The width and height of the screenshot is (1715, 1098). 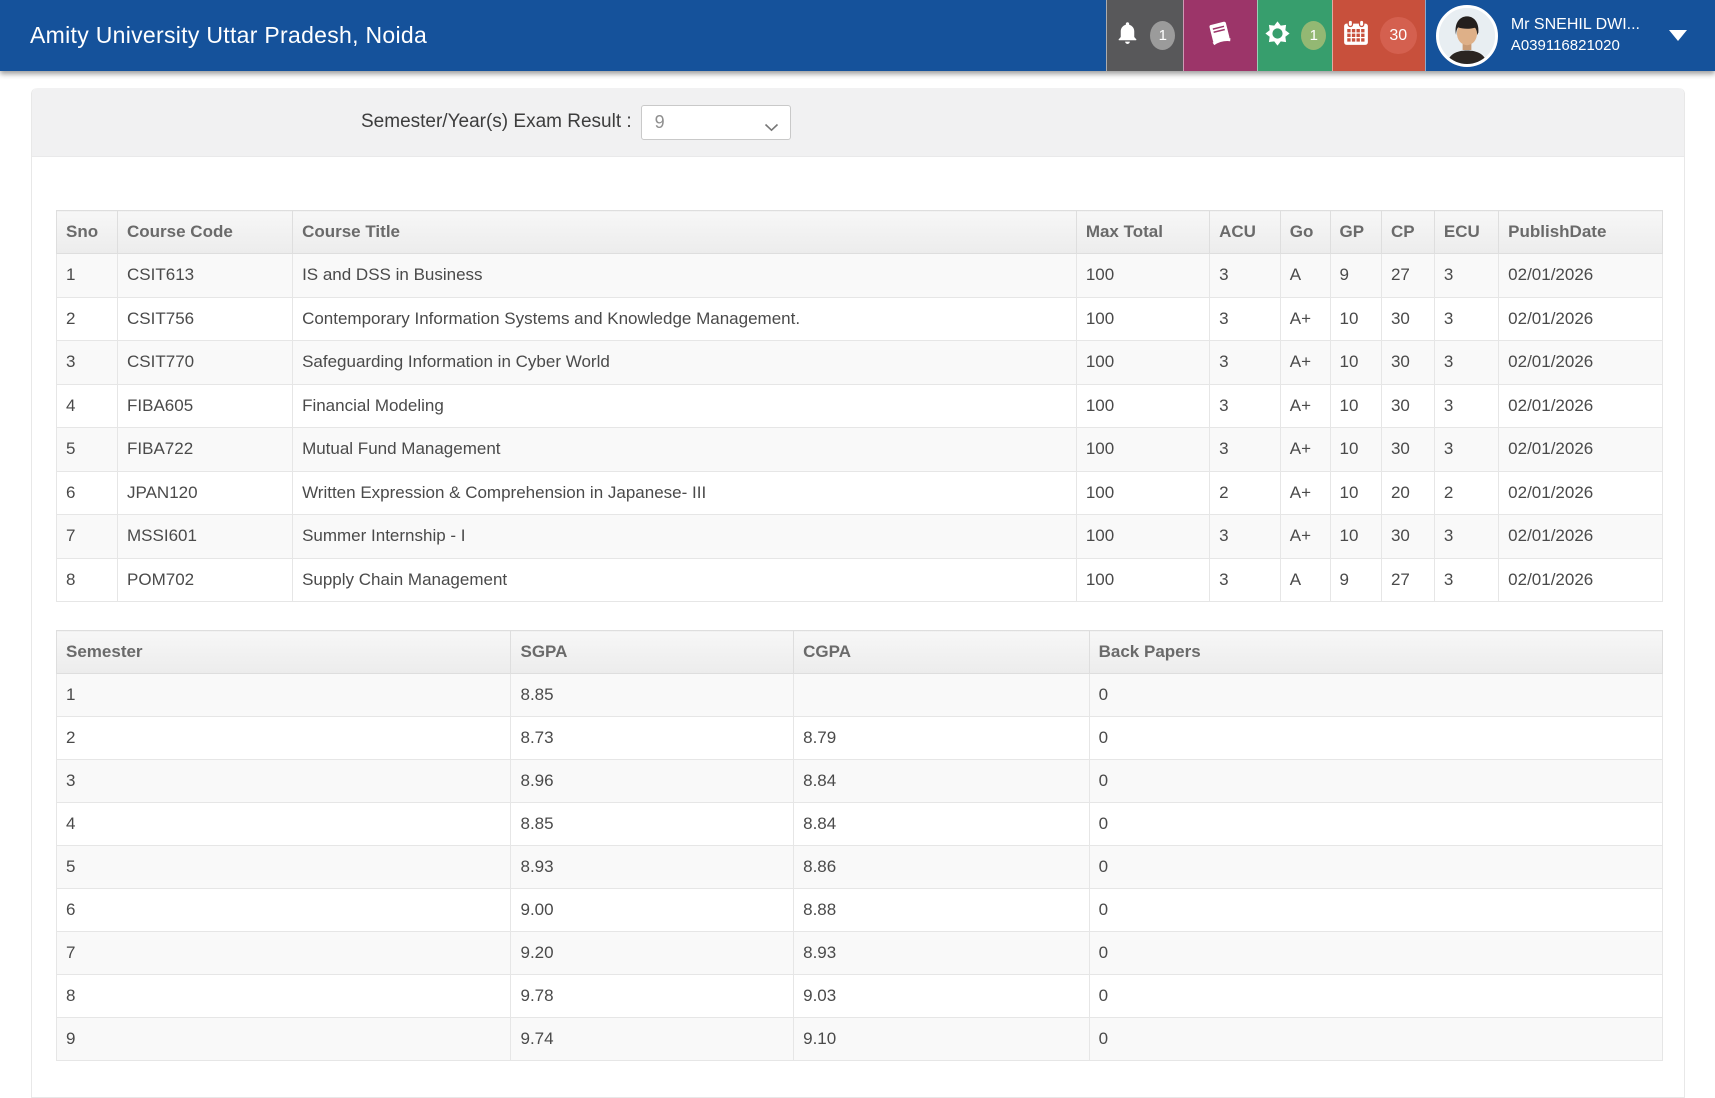 I want to click on semester-filter-band: Semester/Year(s) Exam Result : 9, so click(x=858, y=122).